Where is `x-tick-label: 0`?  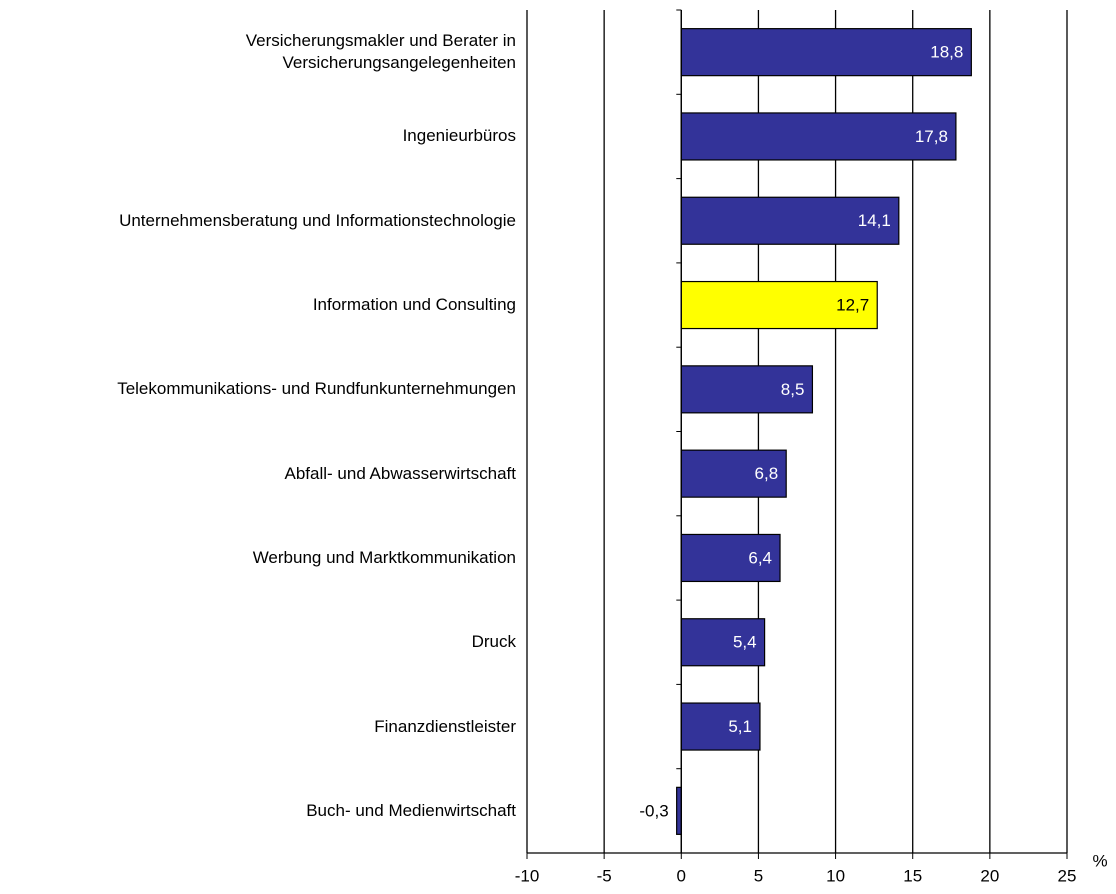
x-tick-label: 0 is located at coordinates (681, 875).